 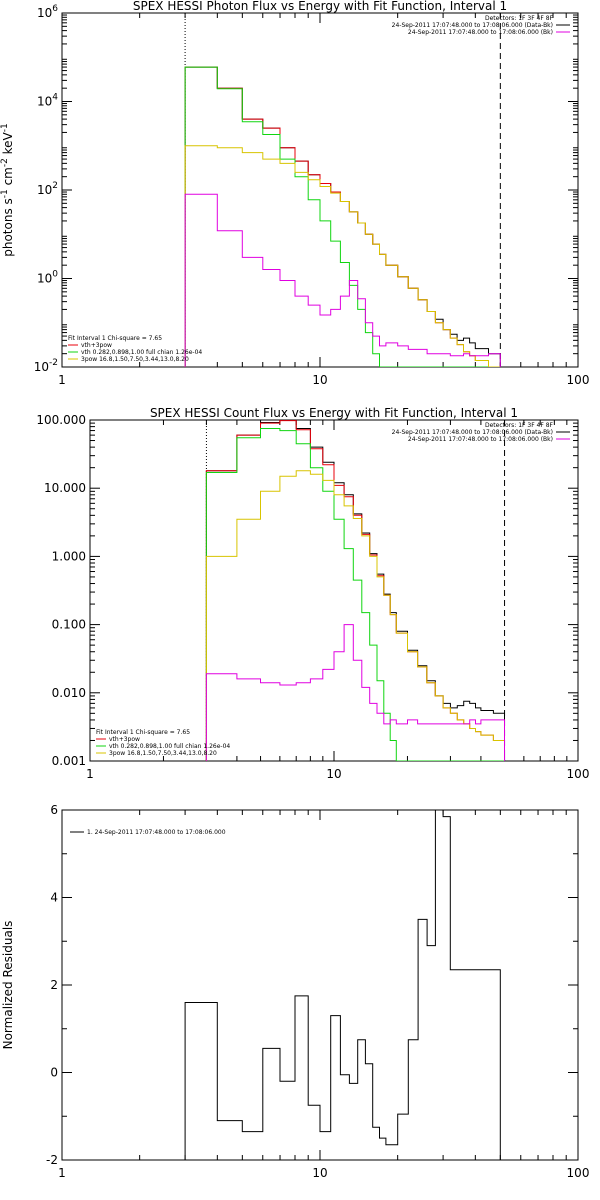 What do you see at coordinates (47, 101) in the screenshot?
I see `y-tick-label: 10⁴` at bounding box center [47, 101].